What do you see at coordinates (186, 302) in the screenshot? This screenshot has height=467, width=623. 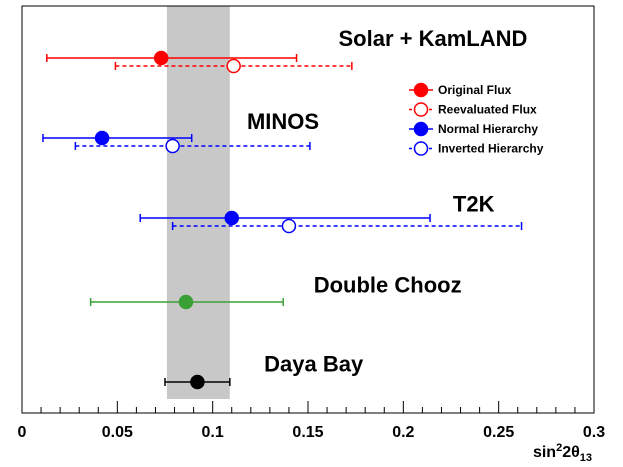 I see `double-chooz-double-chooz-marker` at bounding box center [186, 302].